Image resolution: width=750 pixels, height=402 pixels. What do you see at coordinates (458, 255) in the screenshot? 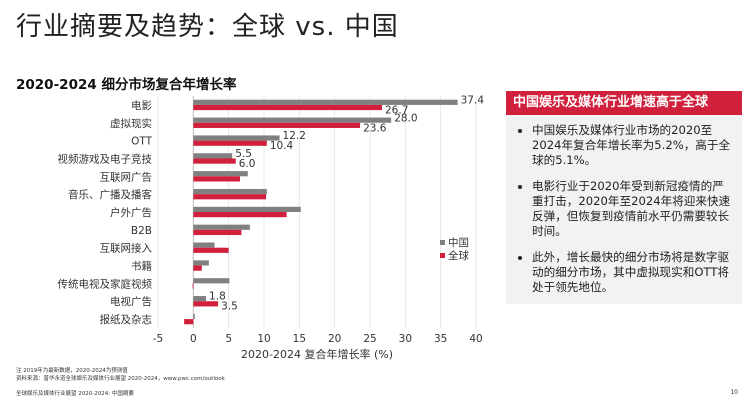
I see `legend-label: 全球` at bounding box center [458, 255].